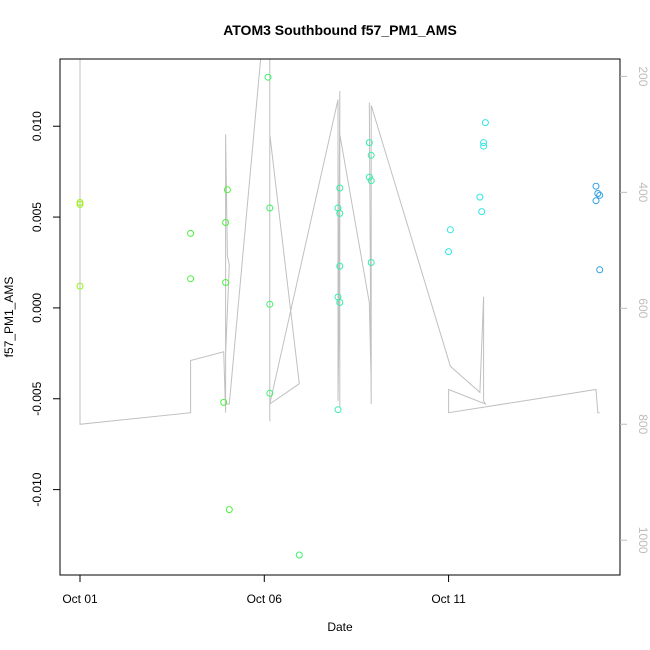  I want to click on x-tick-label: Oct 06, so click(265, 599).